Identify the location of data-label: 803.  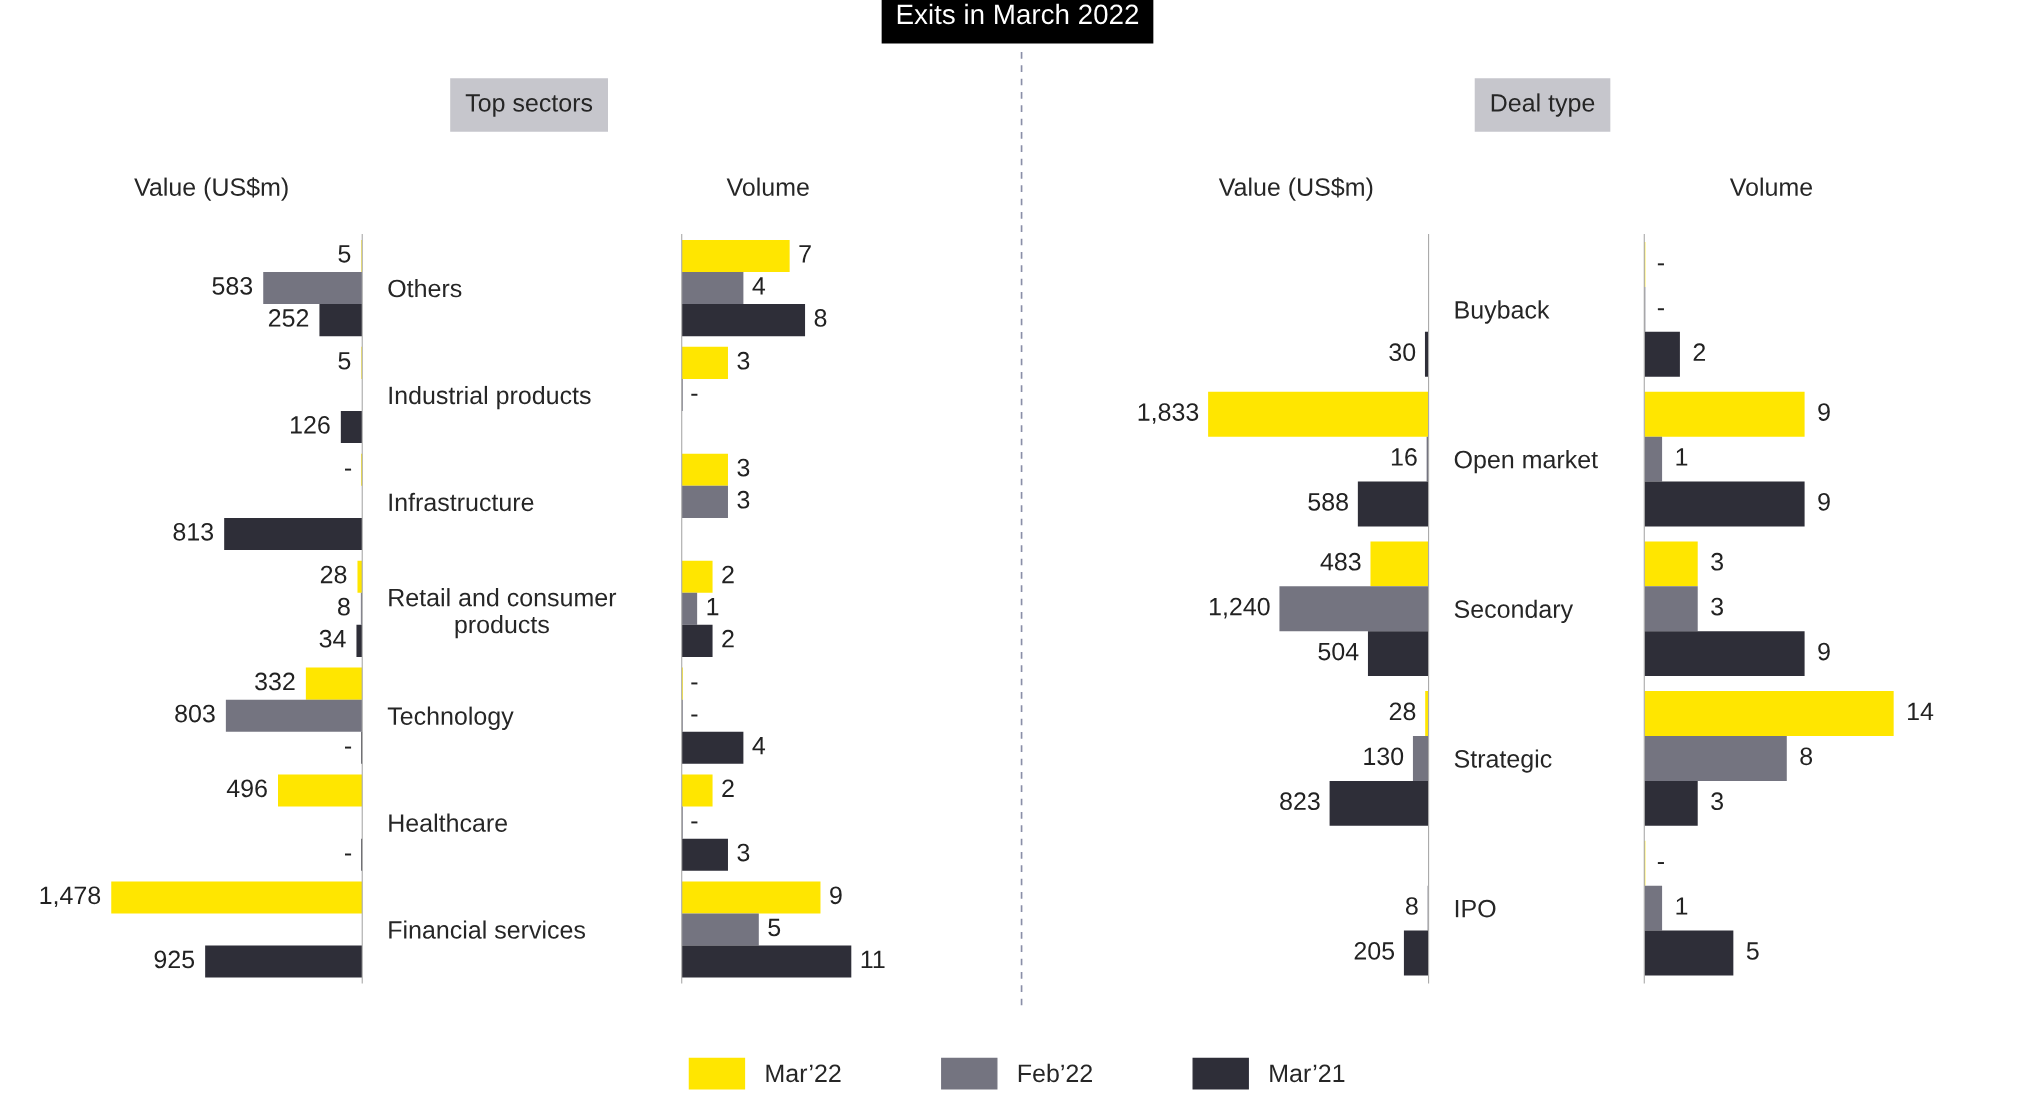
(195, 713).